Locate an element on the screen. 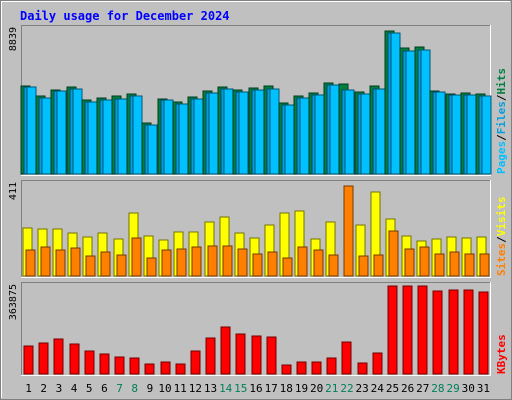  day-label-28: 28 is located at coordinates (437, 388).